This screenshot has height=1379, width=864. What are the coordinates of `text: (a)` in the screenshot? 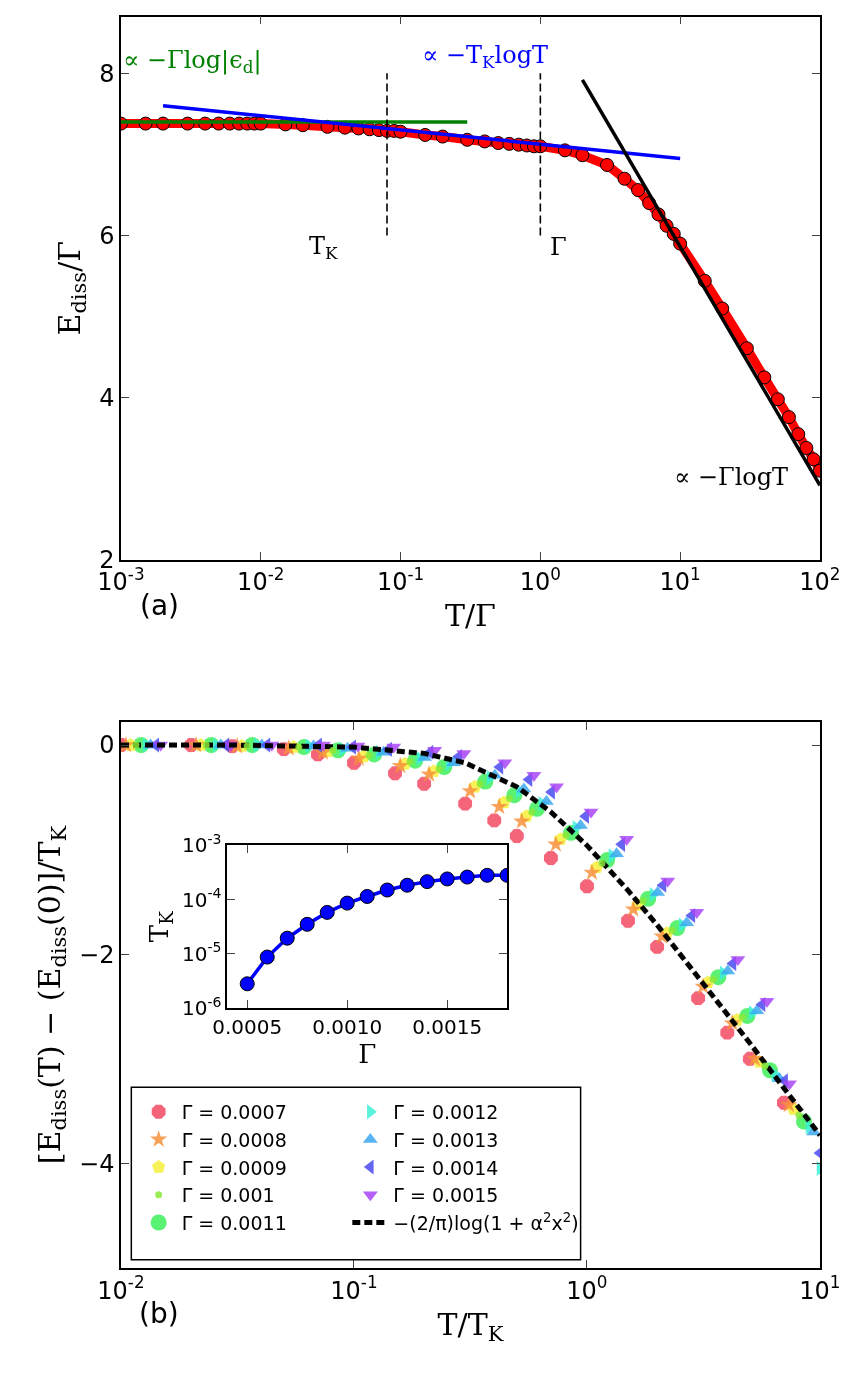 It's located at (160, 605).